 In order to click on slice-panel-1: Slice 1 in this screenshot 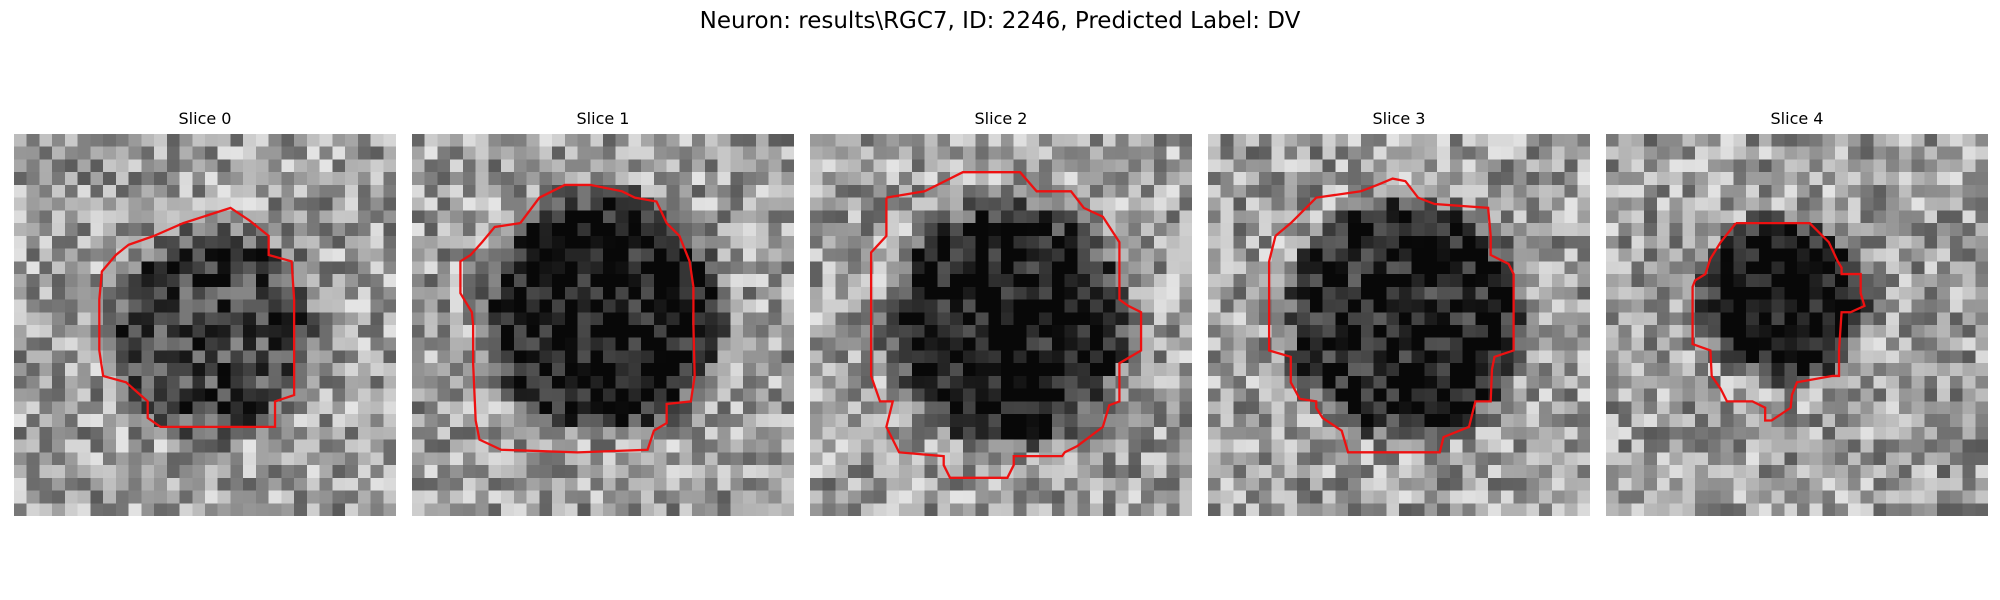, I will do `click(603, 312)`.